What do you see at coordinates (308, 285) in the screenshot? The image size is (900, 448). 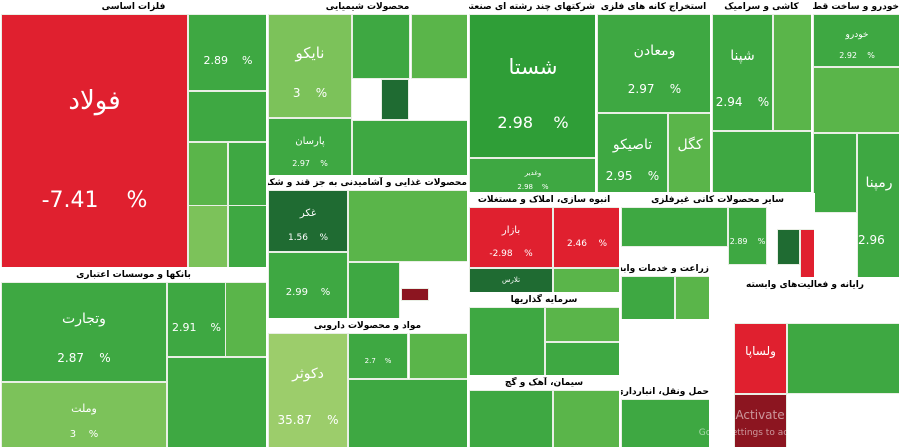 I see `stock-cell: 2.99 %` at bounding box center [308, 285].